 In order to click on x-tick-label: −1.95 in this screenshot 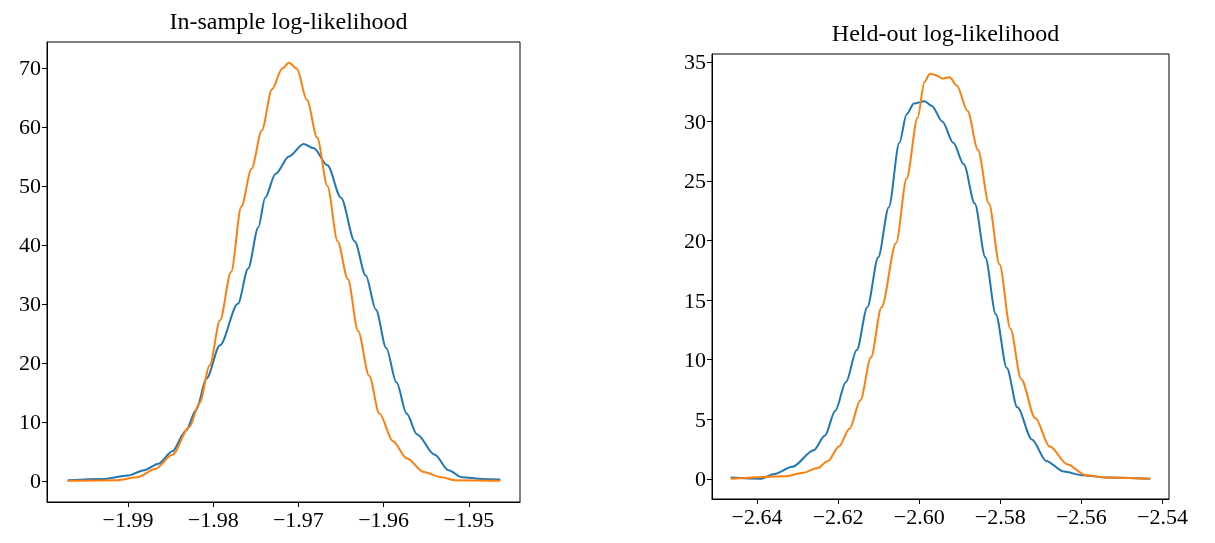, I will do `click(469, 519)`.